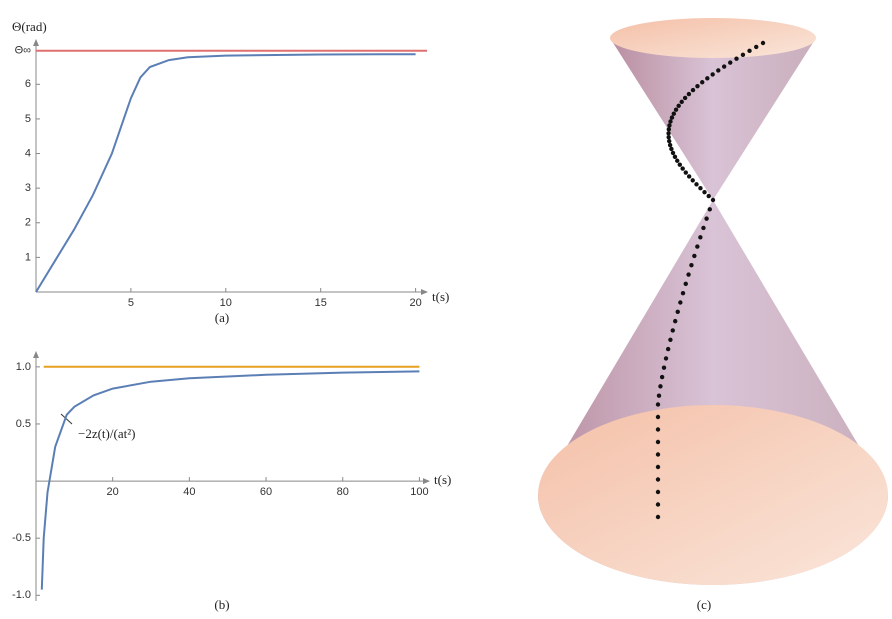 The image size is (892, 619). What do you see at coordinates (713, 38) in the screenshot?
I see `upper-base` at bounding box center [713, 38].